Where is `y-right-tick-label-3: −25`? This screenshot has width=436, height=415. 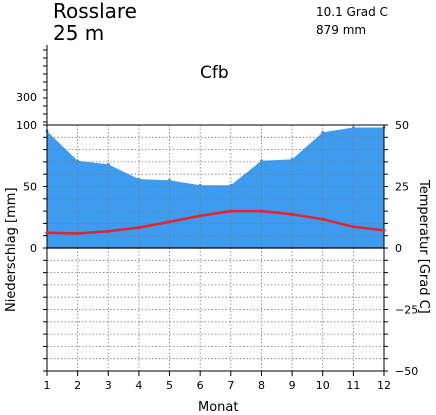
y-right-tick-label-3: −25 is located at coordinates (406, 310).